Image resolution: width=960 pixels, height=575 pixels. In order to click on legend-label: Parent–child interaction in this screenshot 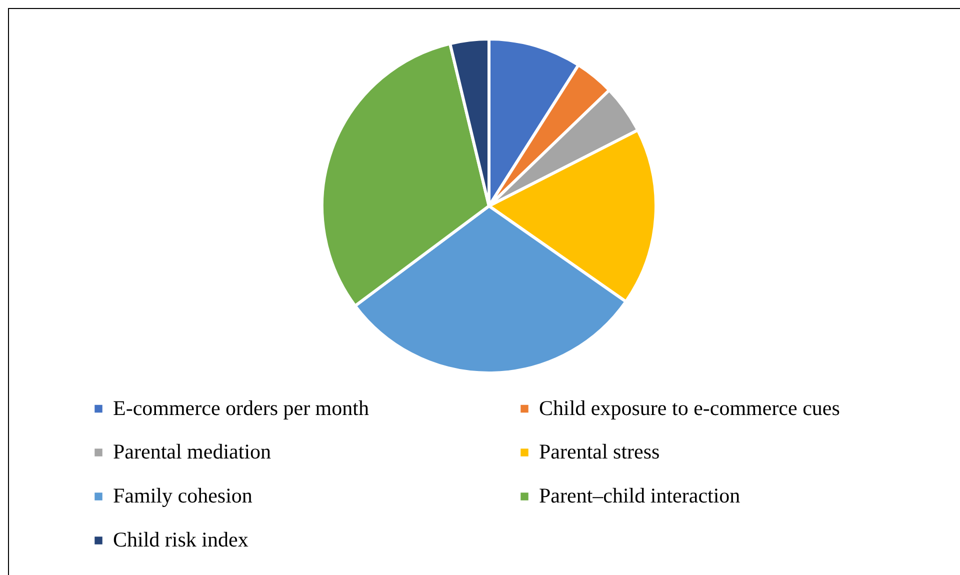, I will do `click(640, 496)`.